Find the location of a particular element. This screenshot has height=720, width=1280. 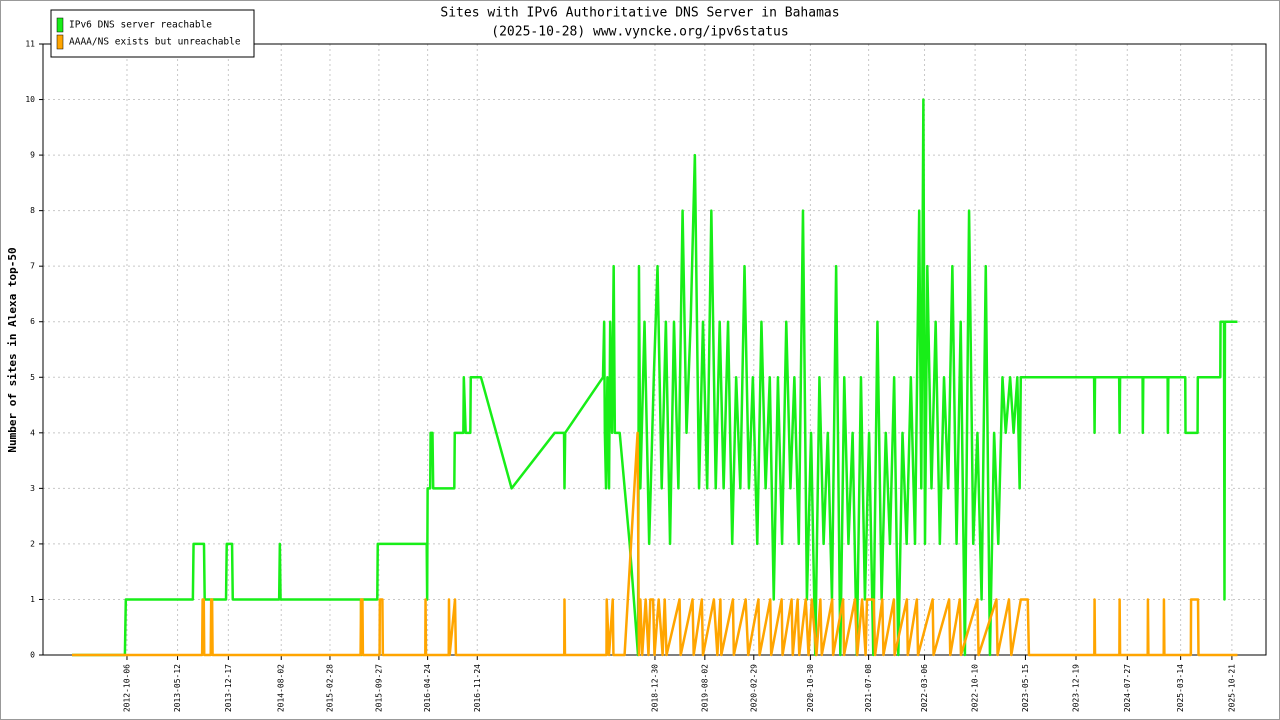

x-tick-label: 2018-12-30 is located at coordinates (654, 688).